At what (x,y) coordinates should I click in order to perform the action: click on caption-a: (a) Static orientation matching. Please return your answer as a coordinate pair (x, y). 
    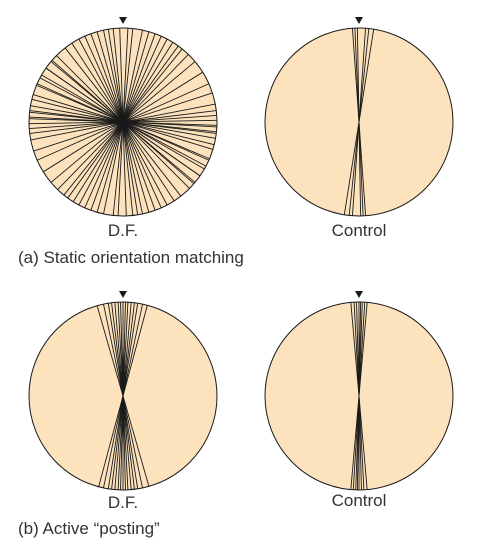
    Looking at the image, I should click on (131, 257).